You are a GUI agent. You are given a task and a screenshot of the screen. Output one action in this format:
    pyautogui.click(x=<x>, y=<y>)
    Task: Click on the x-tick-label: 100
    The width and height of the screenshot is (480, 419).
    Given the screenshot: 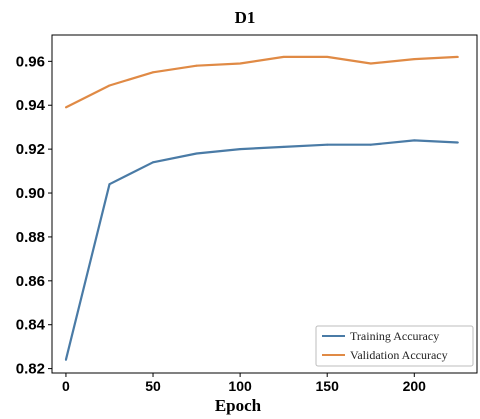 What is the action you would take?
    pyautogui.click(x=240, y=386)
    